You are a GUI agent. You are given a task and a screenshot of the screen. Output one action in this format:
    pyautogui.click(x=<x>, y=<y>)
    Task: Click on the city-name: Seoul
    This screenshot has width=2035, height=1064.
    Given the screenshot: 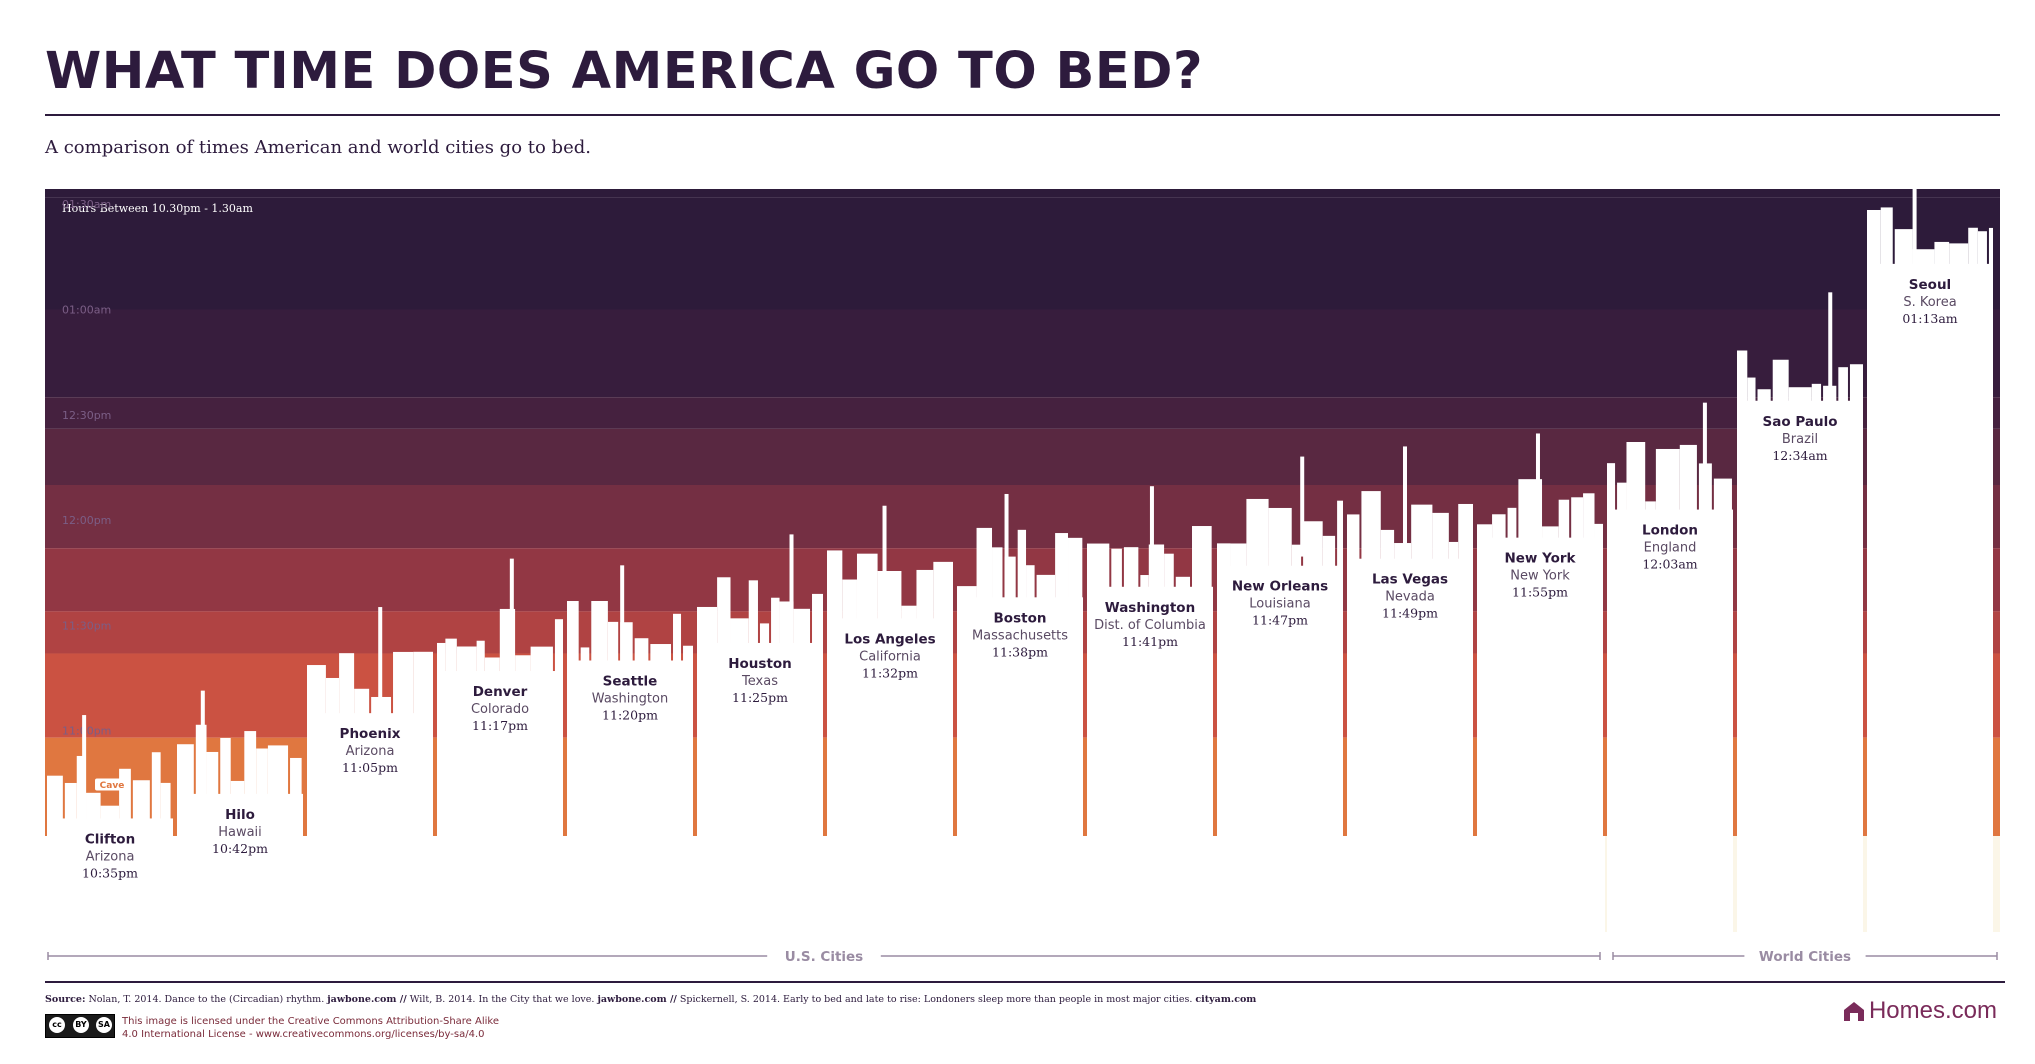 What is the action you would take?
    pyautogui.click(x=1930, y=285)
    